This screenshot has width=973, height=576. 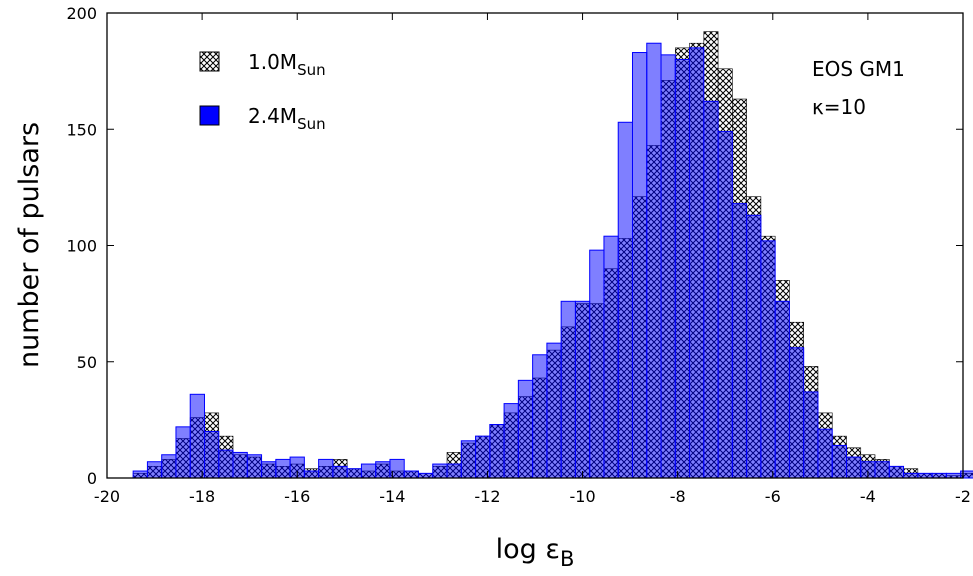 I want to click on x-axis-title: log εB, so click(x=535, y=552).